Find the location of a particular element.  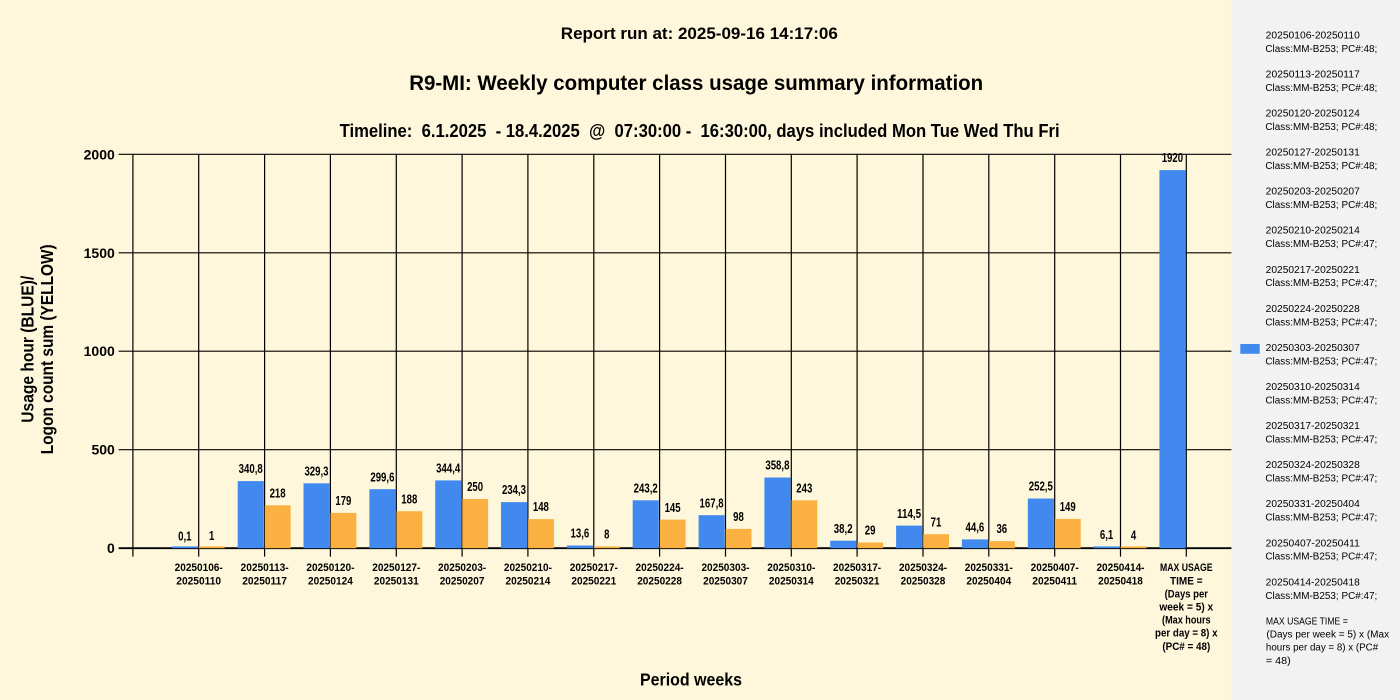

svg-text: 36 is located at coordinates (1001, 528).